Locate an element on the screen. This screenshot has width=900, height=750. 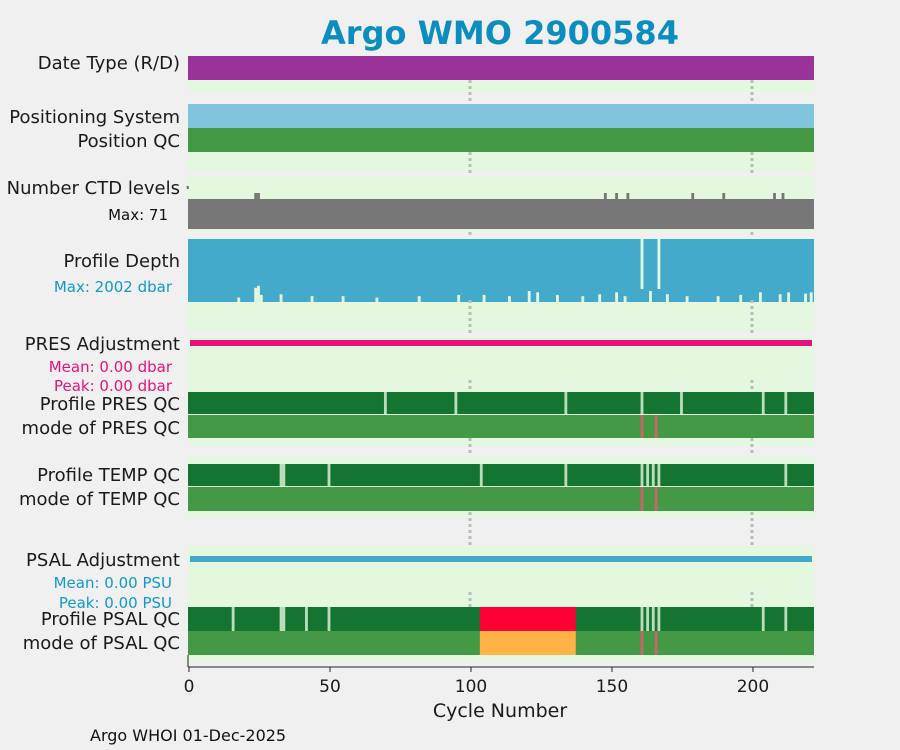
label-psal-mean: Mean: 0.00 PSU is located at coordinates (113, 583).